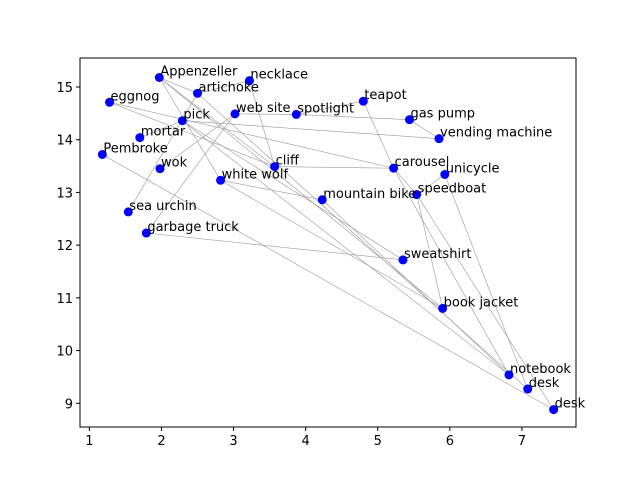 The image size is (640, 480). Describe the element at coordinates (233, 441) in the screenshot. I see `x-tick-label: 3` at that location.